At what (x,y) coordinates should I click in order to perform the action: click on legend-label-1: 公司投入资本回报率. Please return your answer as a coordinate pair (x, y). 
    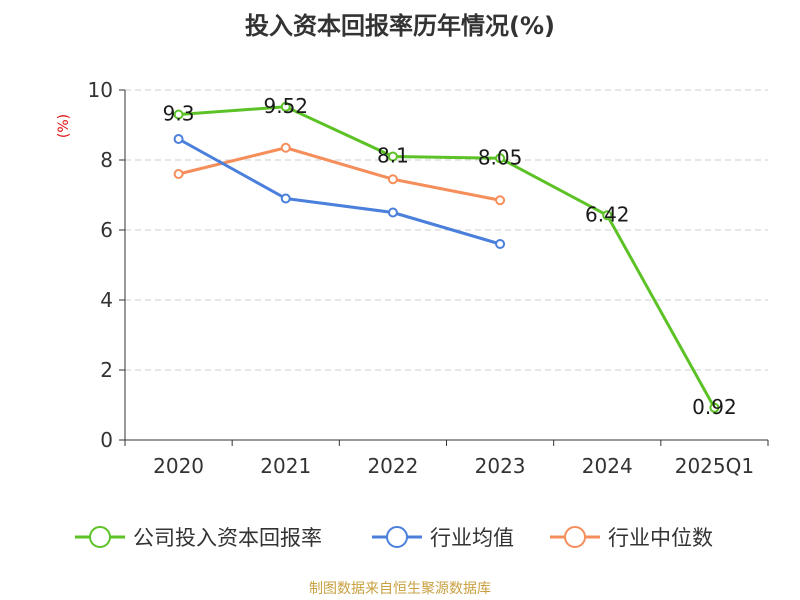
    Looking at the image, I should click on (227, 538).